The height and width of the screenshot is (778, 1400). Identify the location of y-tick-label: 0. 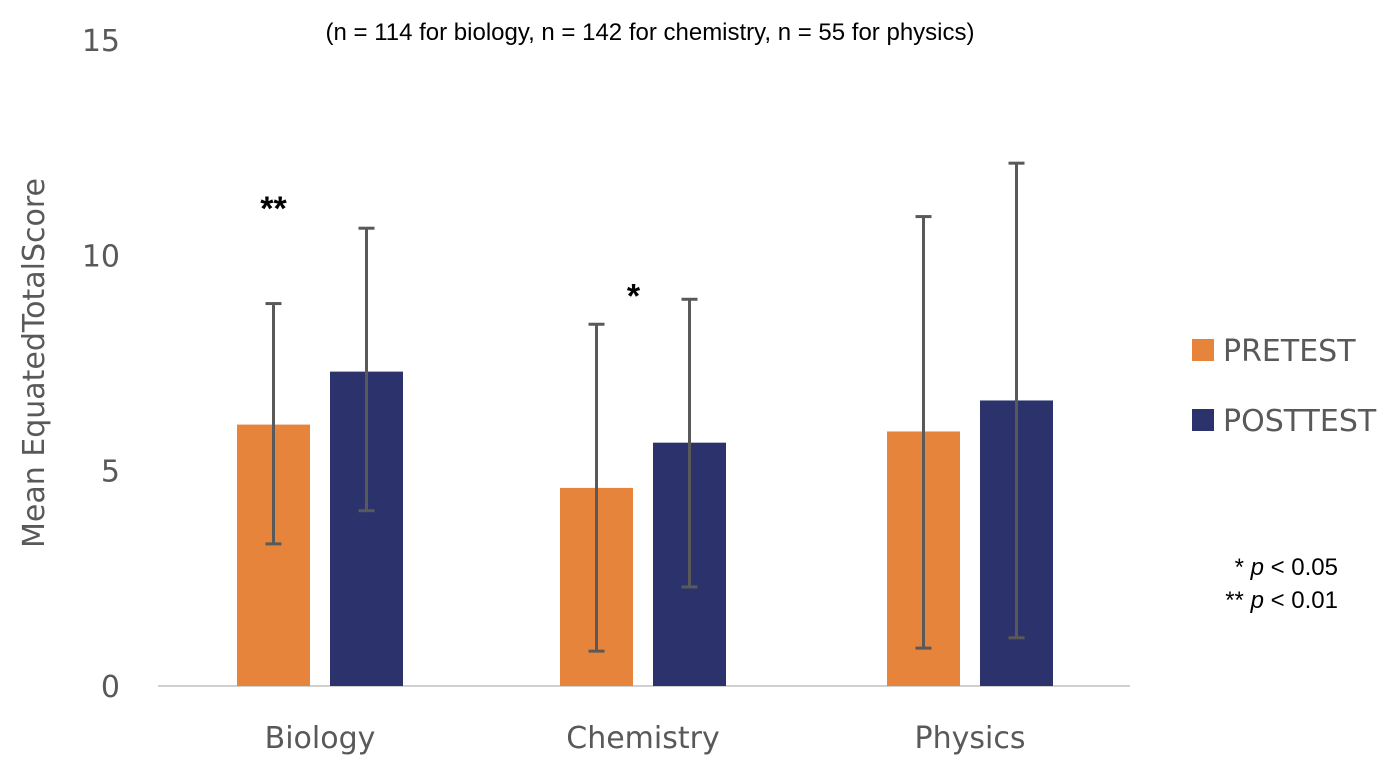
(110, 687).